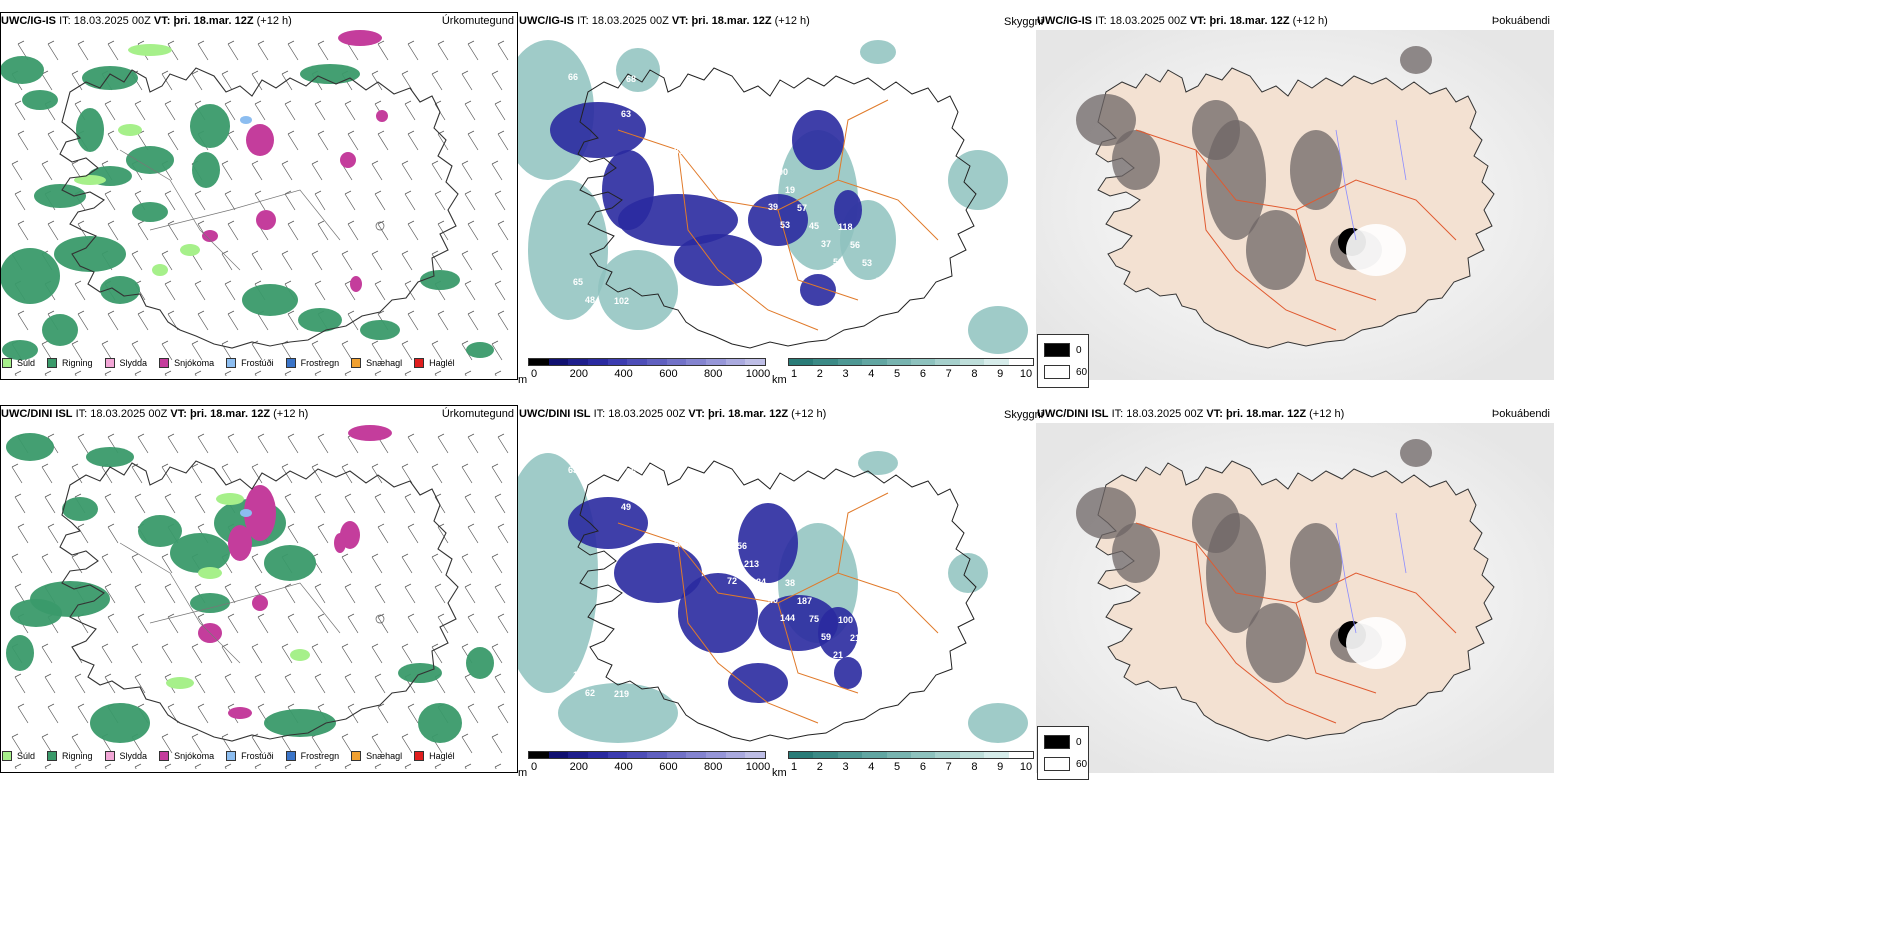 The width and height of the screenshot is (1900, 950). Describe the element at coordinates (867, 263) in the screenshot. I see `visibility-value-label: 53` at that location.